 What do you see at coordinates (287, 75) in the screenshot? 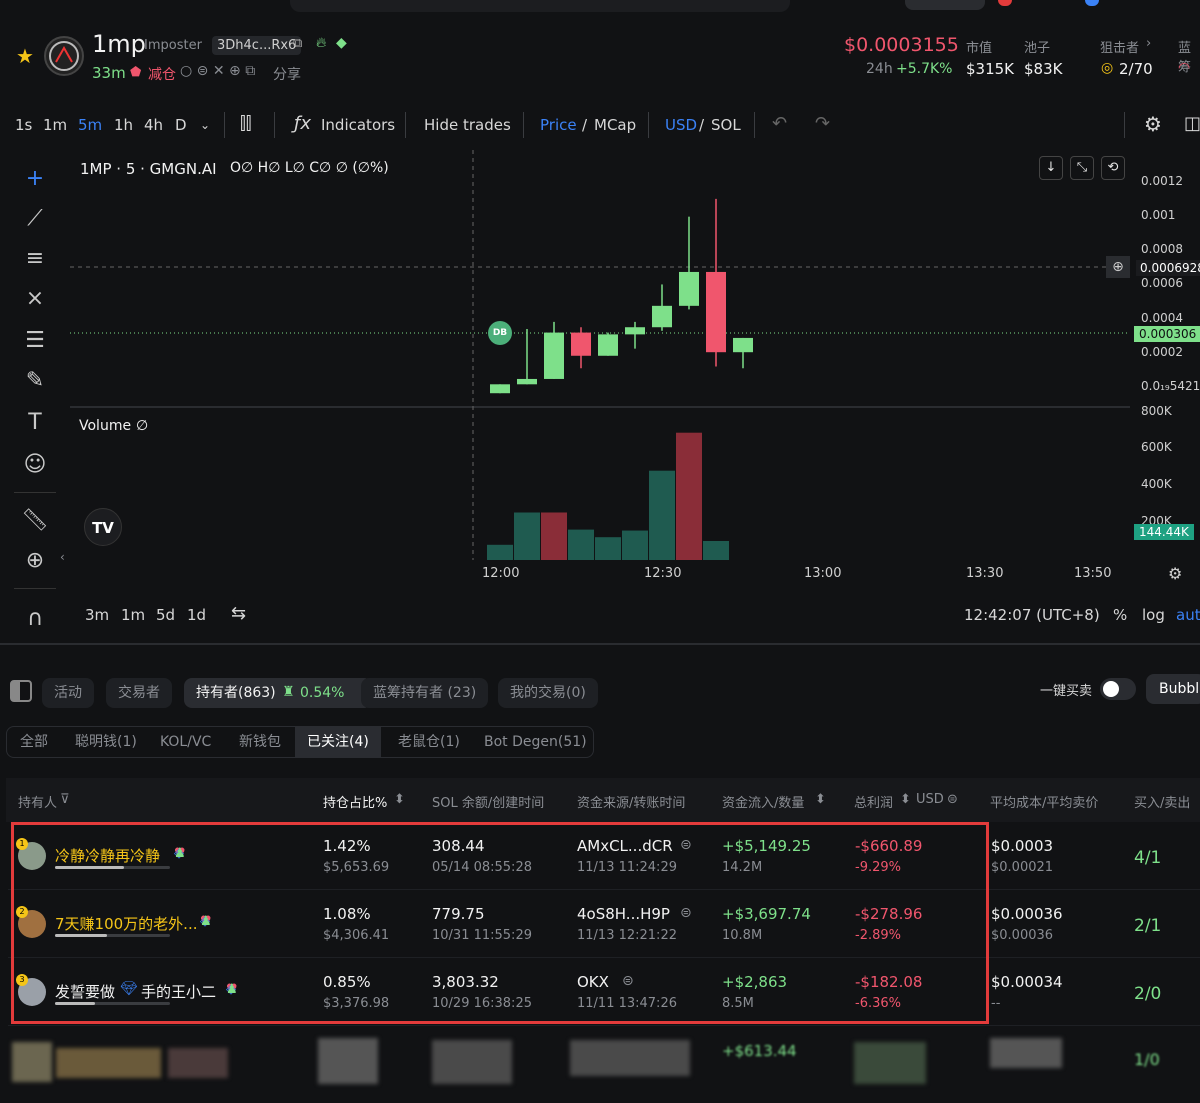
I see `share-link: 分享` at bounding box center [287, 75].